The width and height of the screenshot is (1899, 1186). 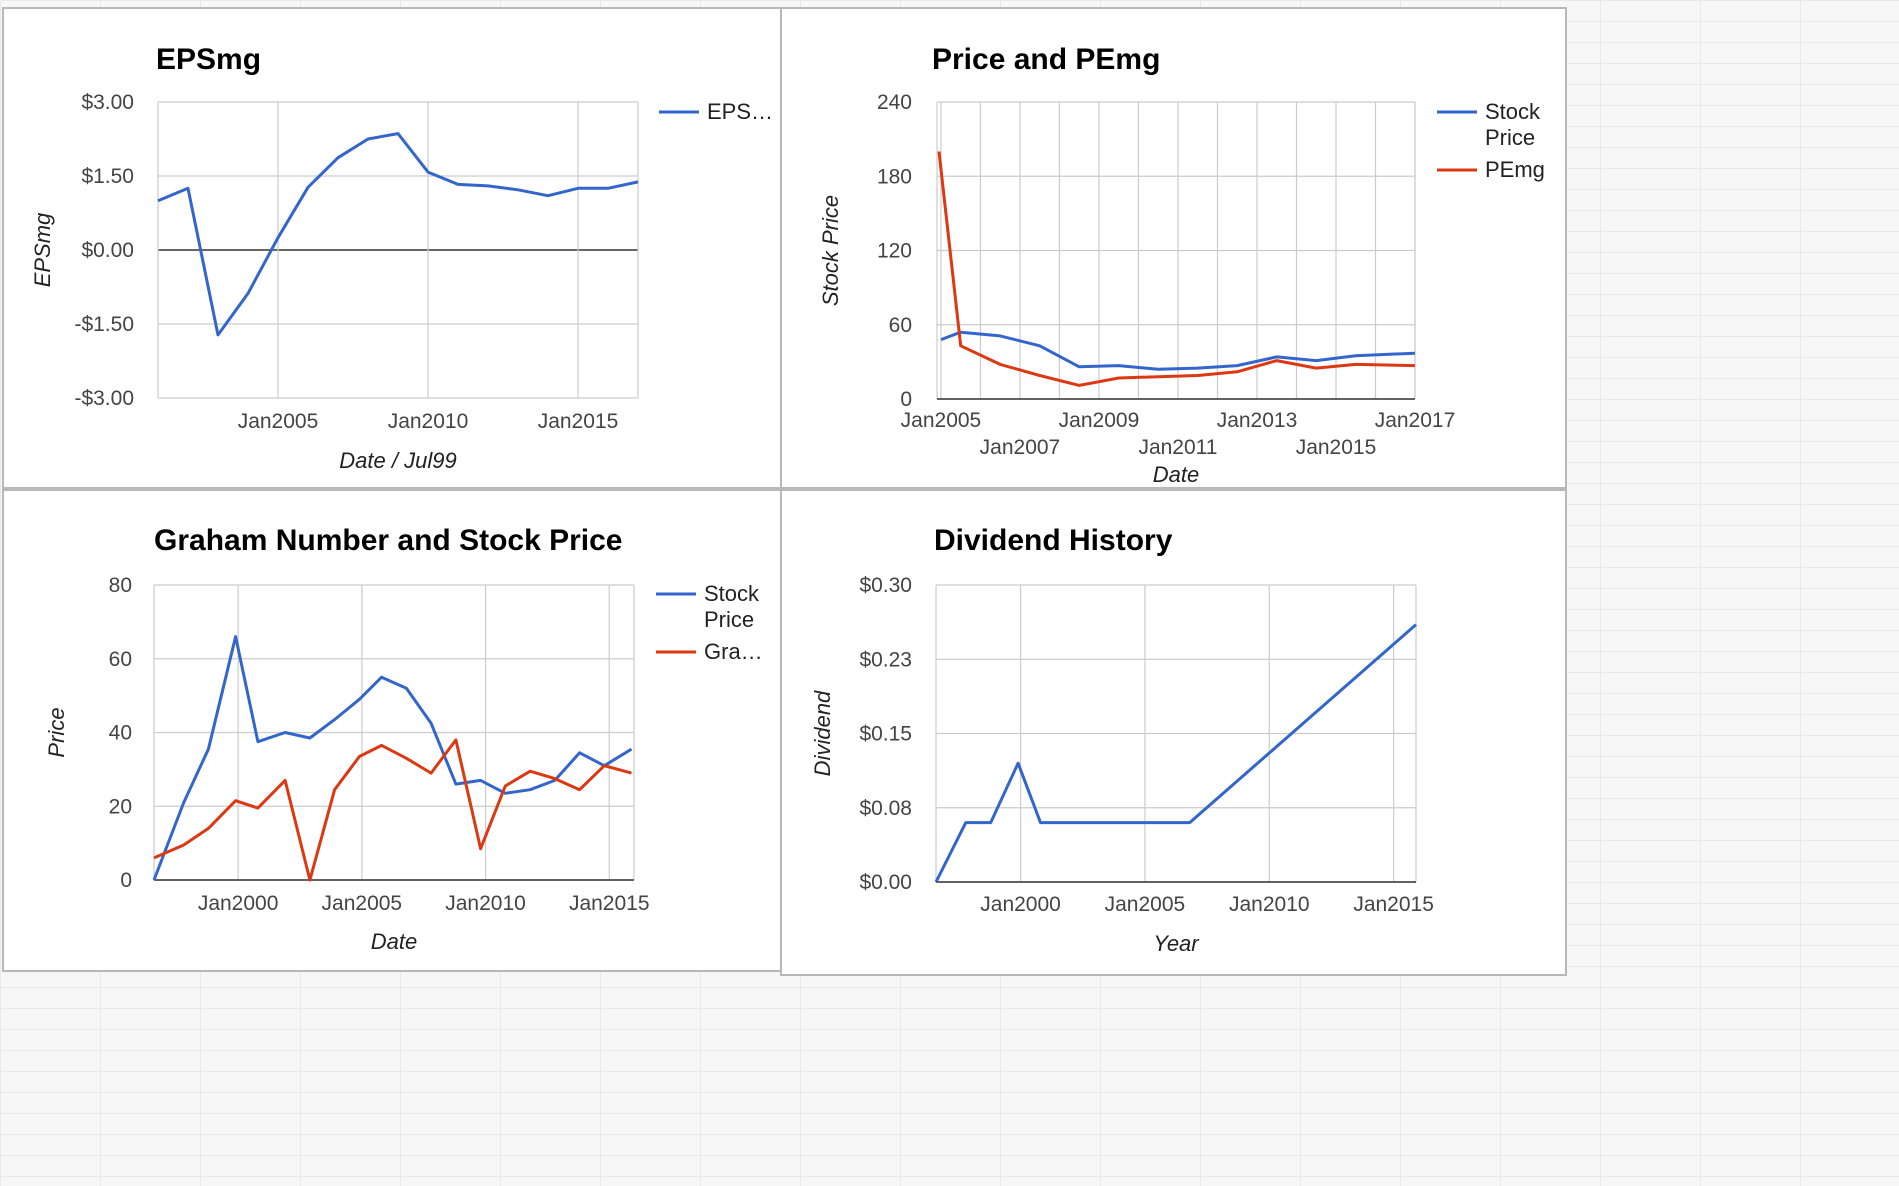 What do you see at coordinates (1099, 420) in the screenshot?
I see `x-tick-label: Jan2009` at bounding box center [1099, 420].